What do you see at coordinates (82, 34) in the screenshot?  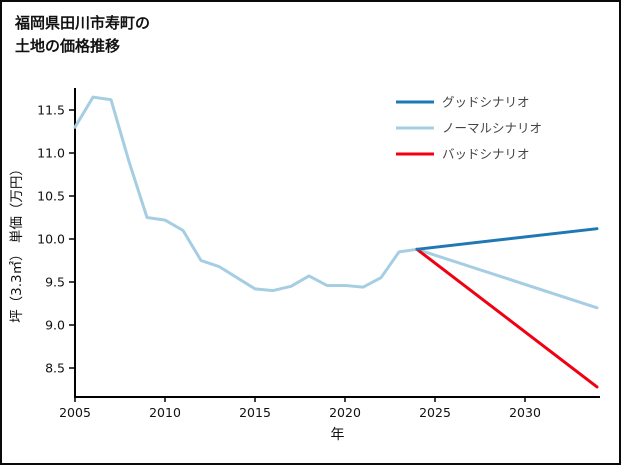 I see `chart-title: 福岡県田川市寿町の 土地の価格推移` at bounding box center [82, 34].